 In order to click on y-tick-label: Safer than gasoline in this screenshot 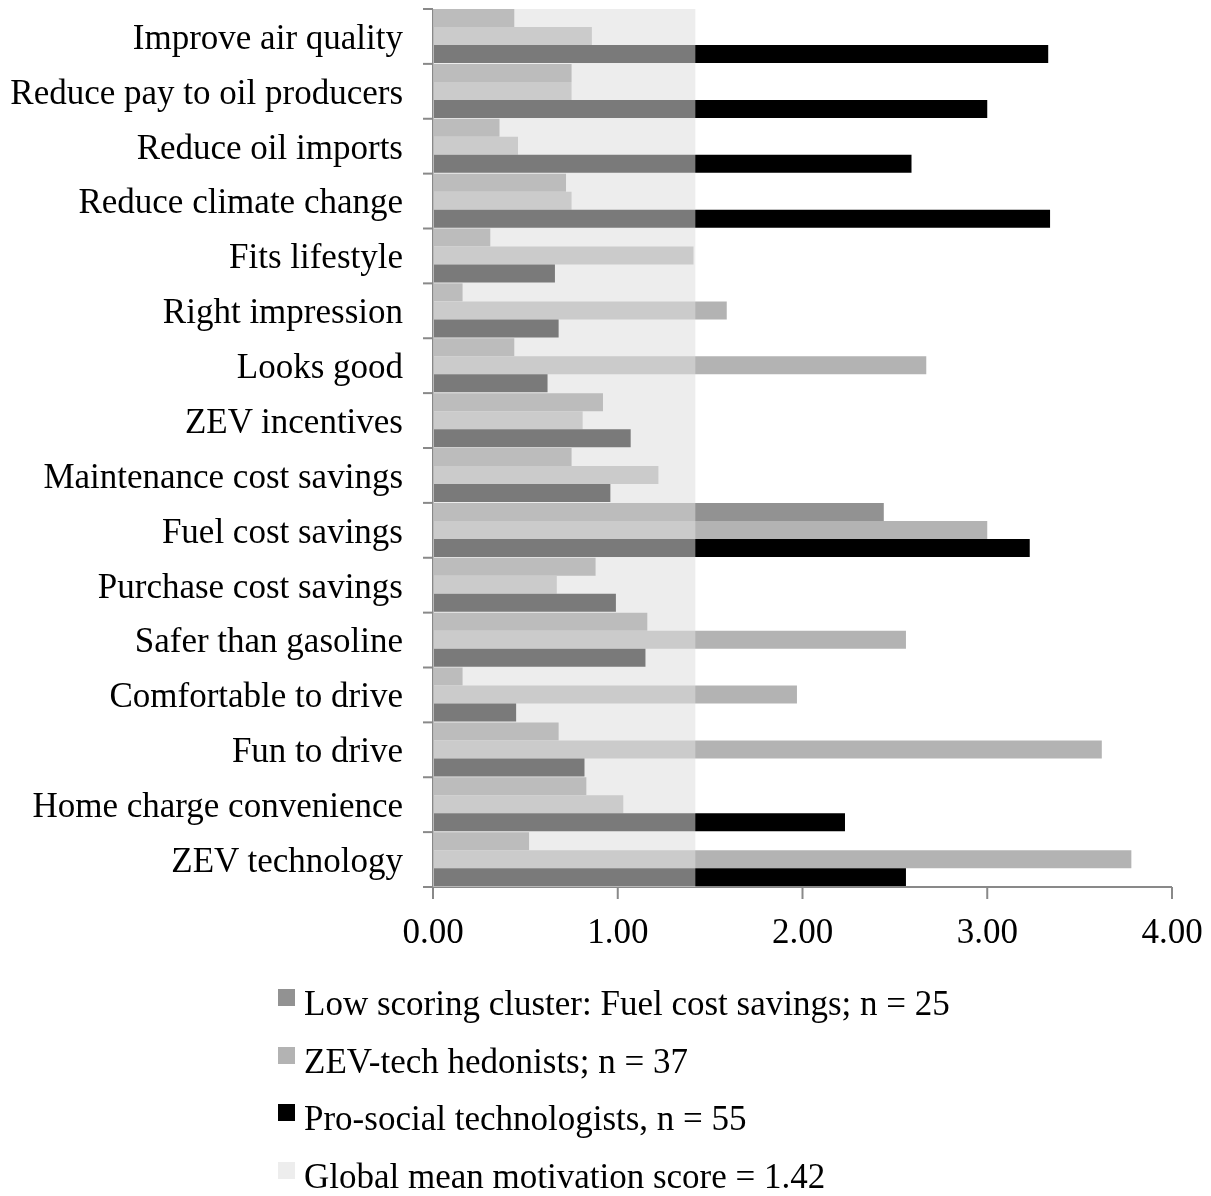, I will do `click(268, 641)`.